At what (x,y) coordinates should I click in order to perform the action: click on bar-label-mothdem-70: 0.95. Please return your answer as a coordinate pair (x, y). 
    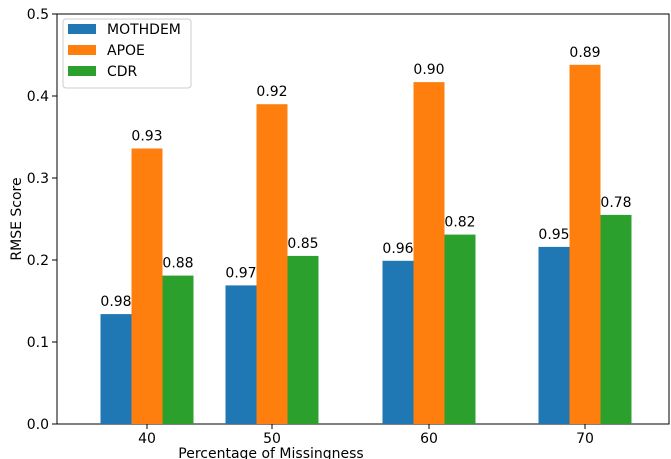
    Looking at the image, I should click on (553, 235).